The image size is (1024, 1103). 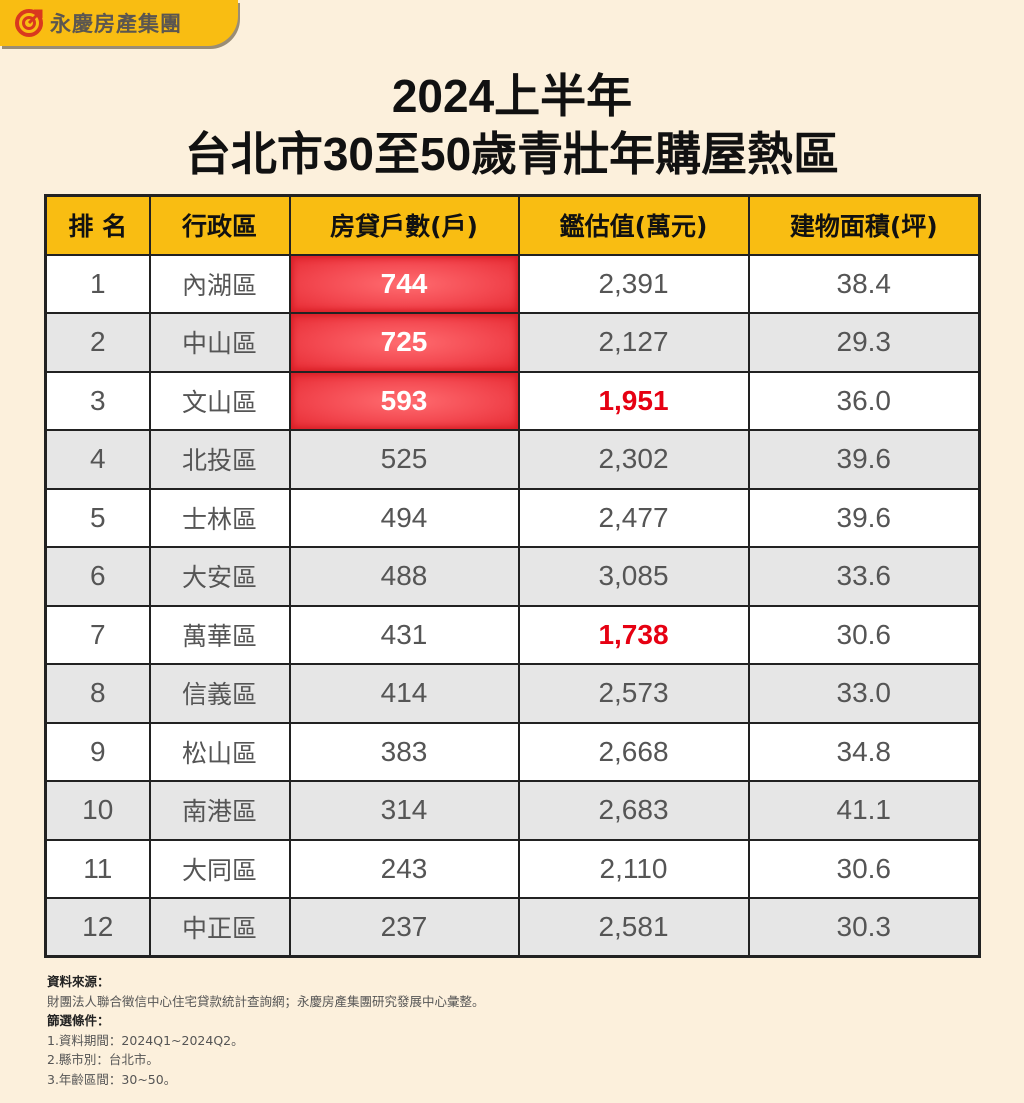 What do you see at coordinates (97, 342) in the screenshot?
I see `cell-rank: 2` at bounding box center [97, 342].